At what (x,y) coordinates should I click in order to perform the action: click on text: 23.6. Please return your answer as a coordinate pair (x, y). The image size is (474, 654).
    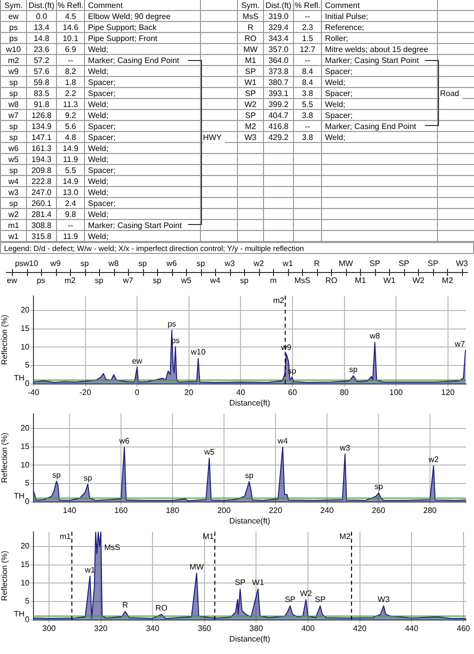
    Looking at the image, I should click on (42, 49).